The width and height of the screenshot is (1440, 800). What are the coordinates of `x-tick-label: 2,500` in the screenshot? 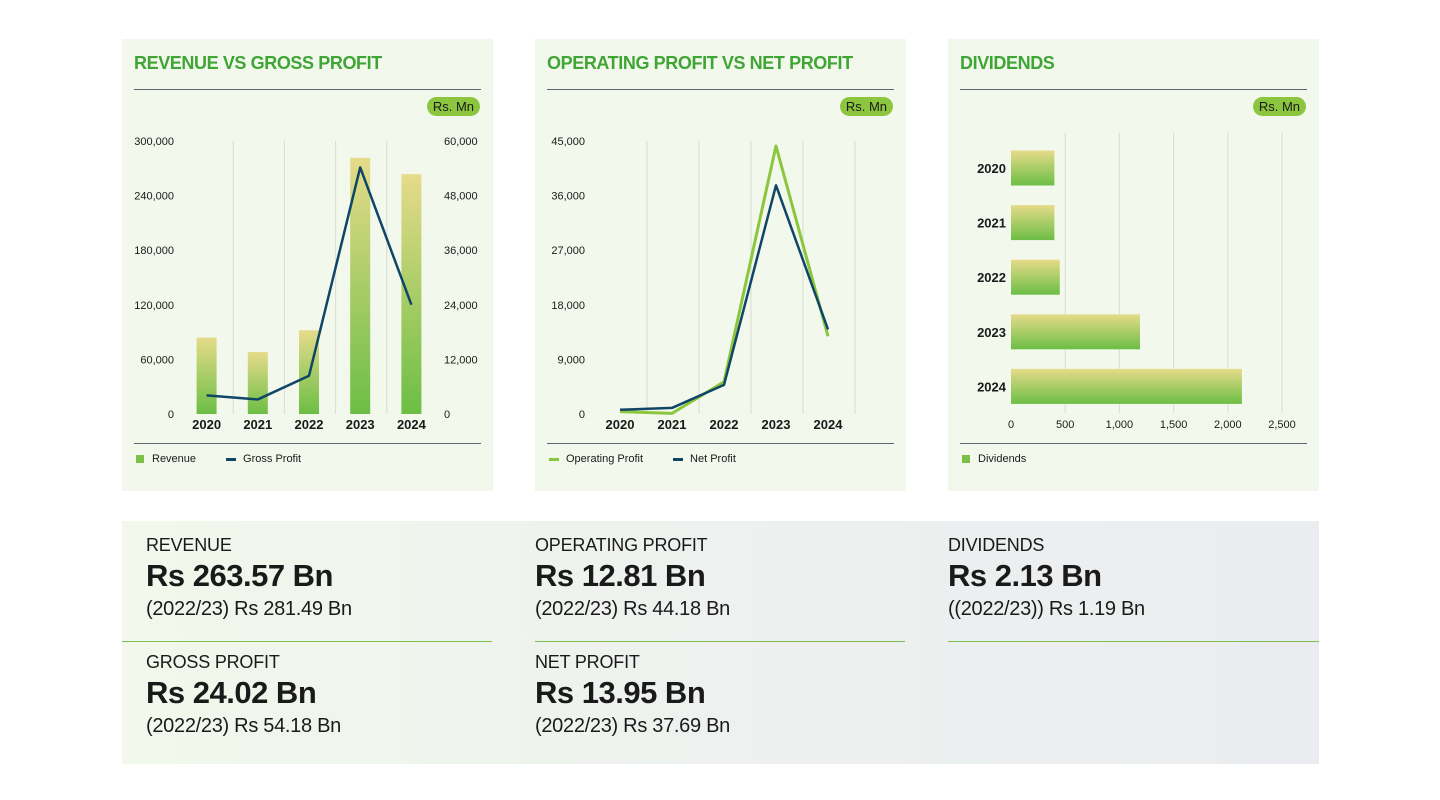 It's located at (1282, 425).